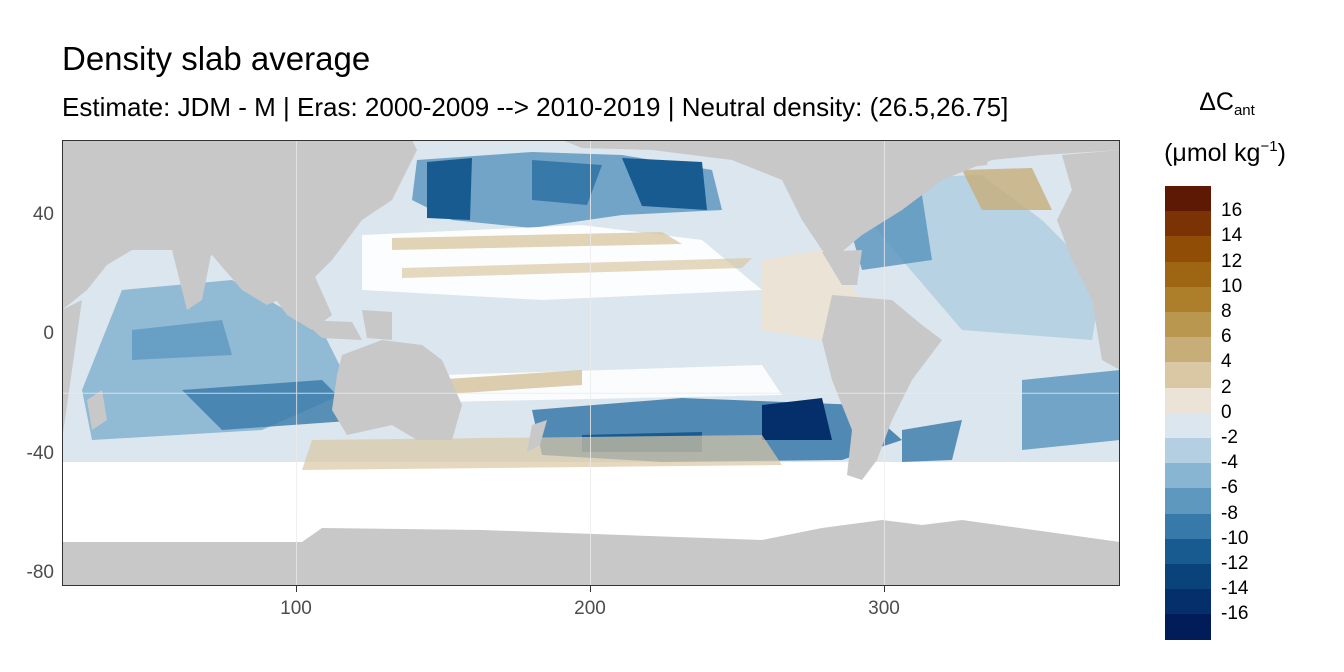 Image resolution: width=1344 pixels, height=672 pixels. What do you see at coordinates (48, 333) in the screenshot?
I see `y-tick-label-0: 0` at bounding box center [48, 333].